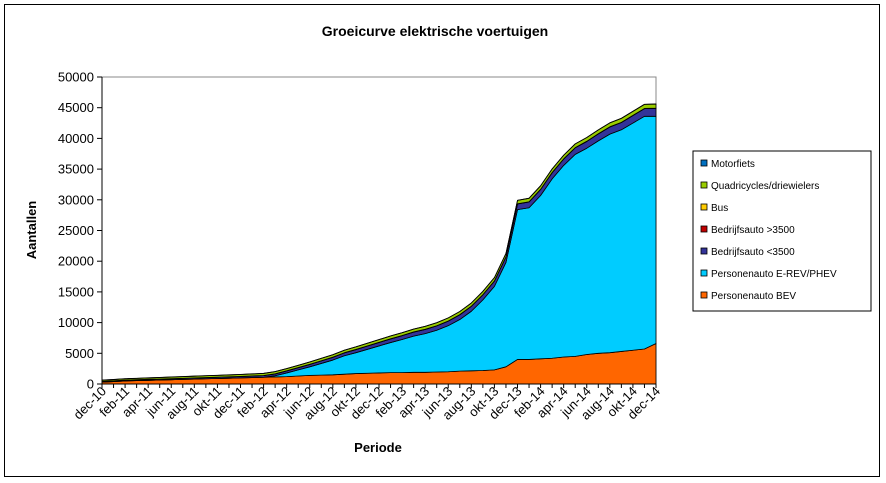  I want to click on legend-label-quadricycles-driewielers: Quadricycles/driewielers, so click(765, 186).